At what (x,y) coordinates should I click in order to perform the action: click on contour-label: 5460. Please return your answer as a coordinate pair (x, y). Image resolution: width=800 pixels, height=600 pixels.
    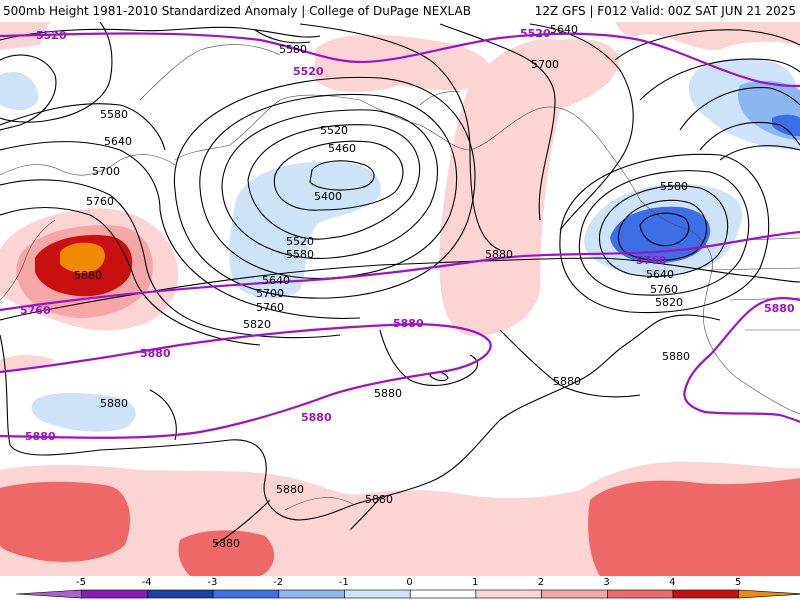
    Looking at the image, I should click on (342, 148).